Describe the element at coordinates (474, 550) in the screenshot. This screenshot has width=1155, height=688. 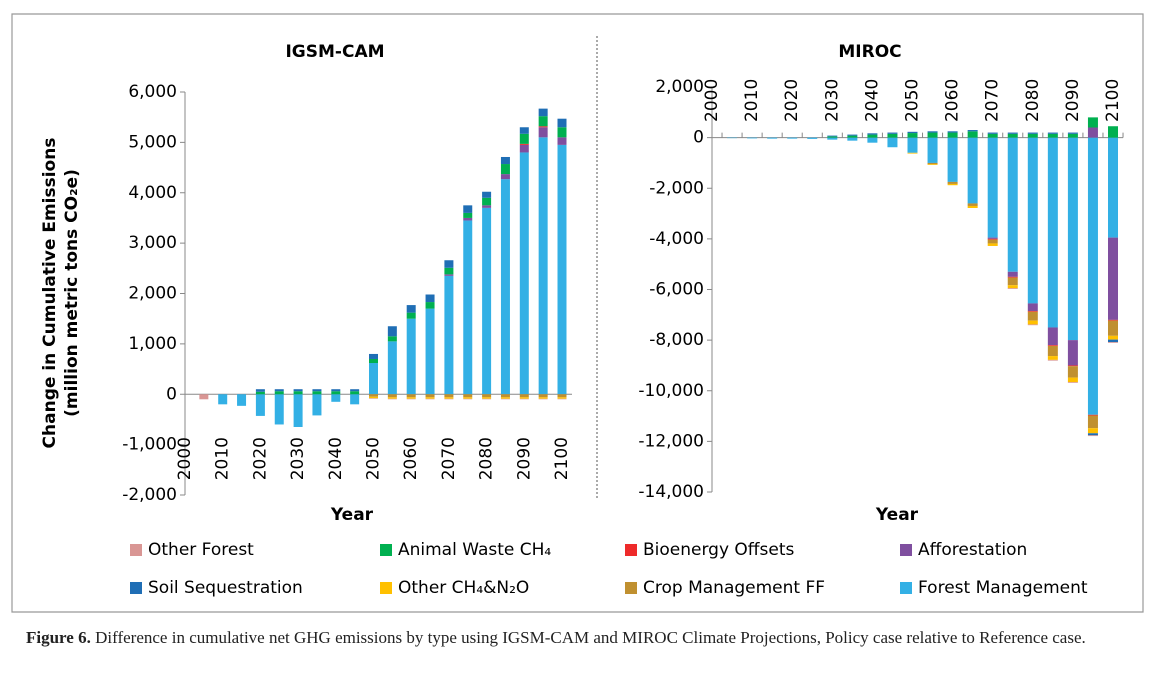
I see `legend-label: Animal Waste CH₄` at that location.